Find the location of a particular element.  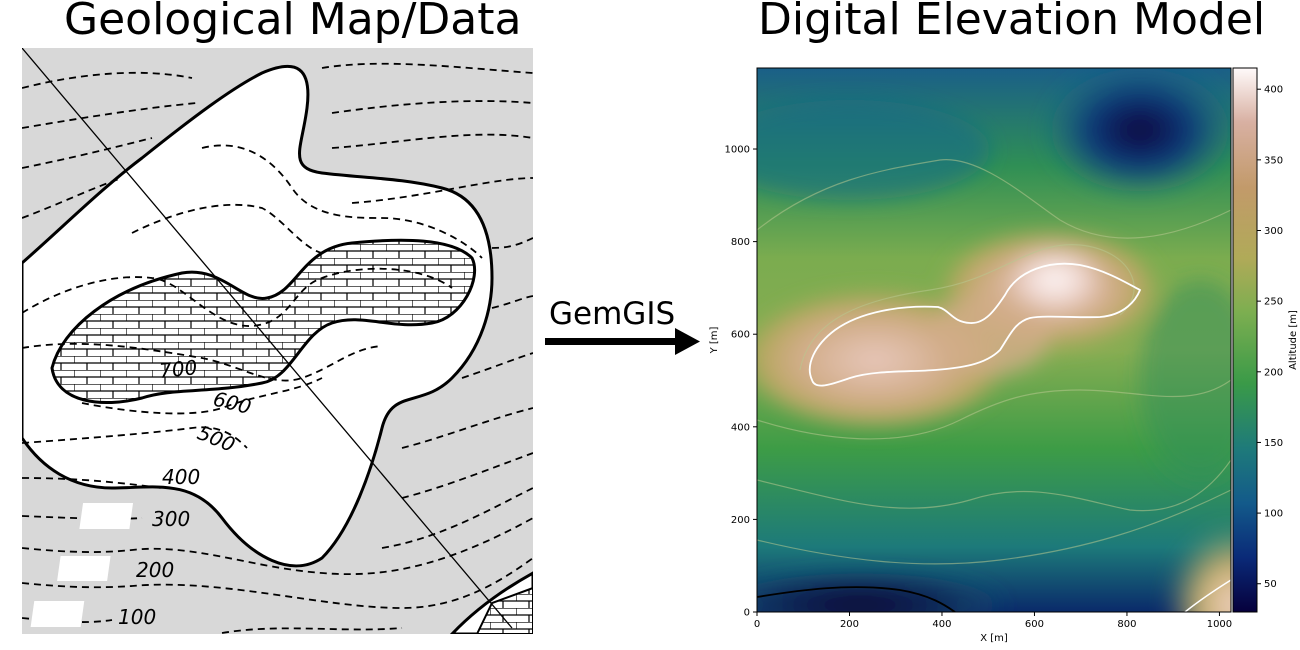

y-tick-label: 0 is located at coordinates (747, 613).